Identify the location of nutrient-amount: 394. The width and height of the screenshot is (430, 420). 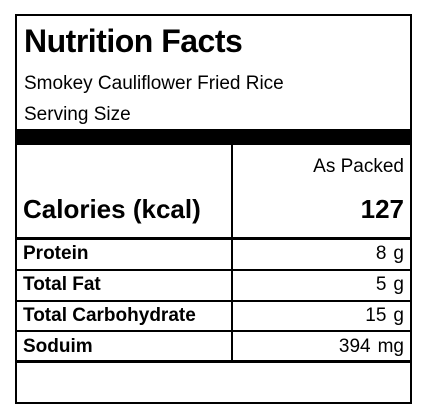
(354, 346).